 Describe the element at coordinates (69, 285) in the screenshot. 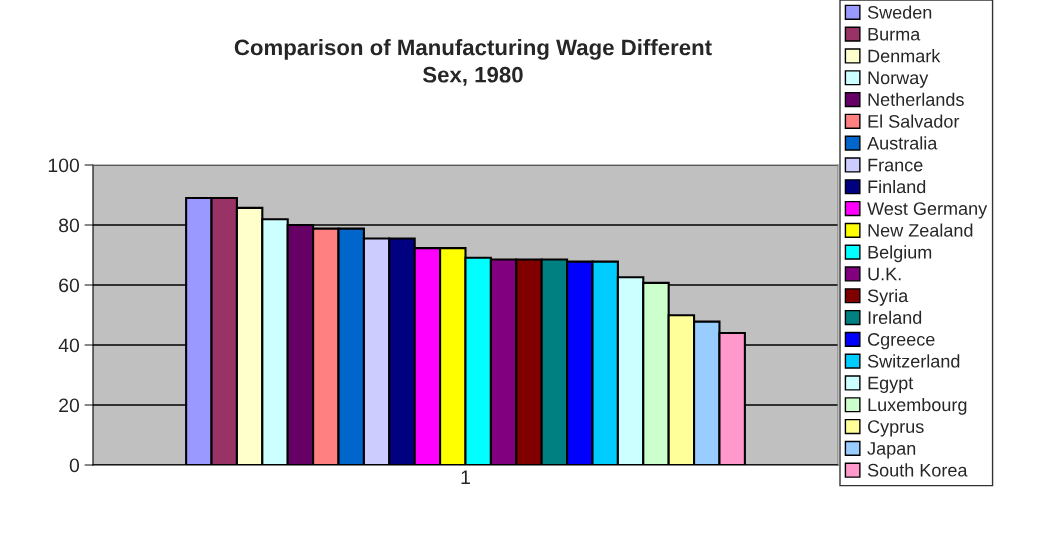

I see `y-tick-label: 60` at that location.